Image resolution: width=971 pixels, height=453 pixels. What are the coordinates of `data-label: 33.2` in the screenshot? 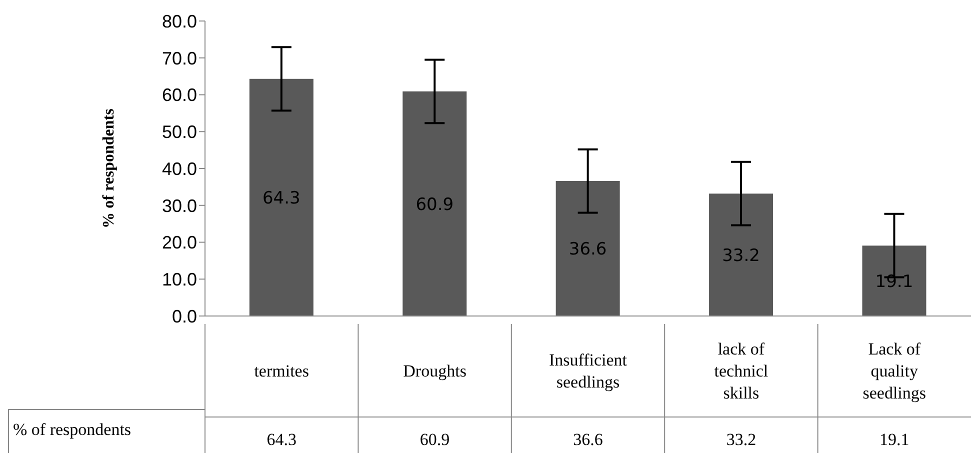 It's located at (741, 439).